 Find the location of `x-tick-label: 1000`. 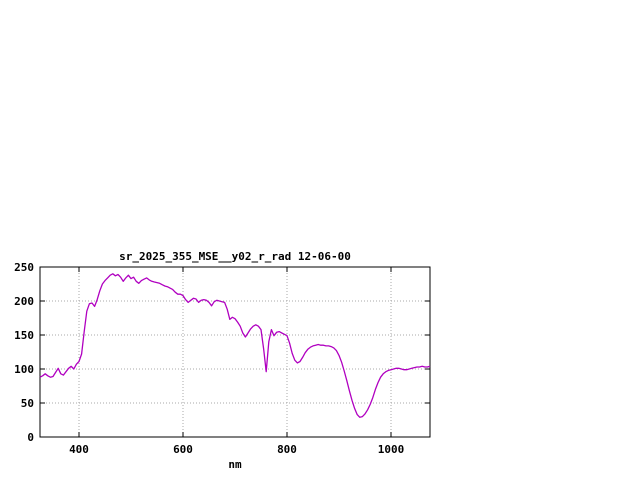

x-tick-label: 1000 is located at coordinates (391, 449).